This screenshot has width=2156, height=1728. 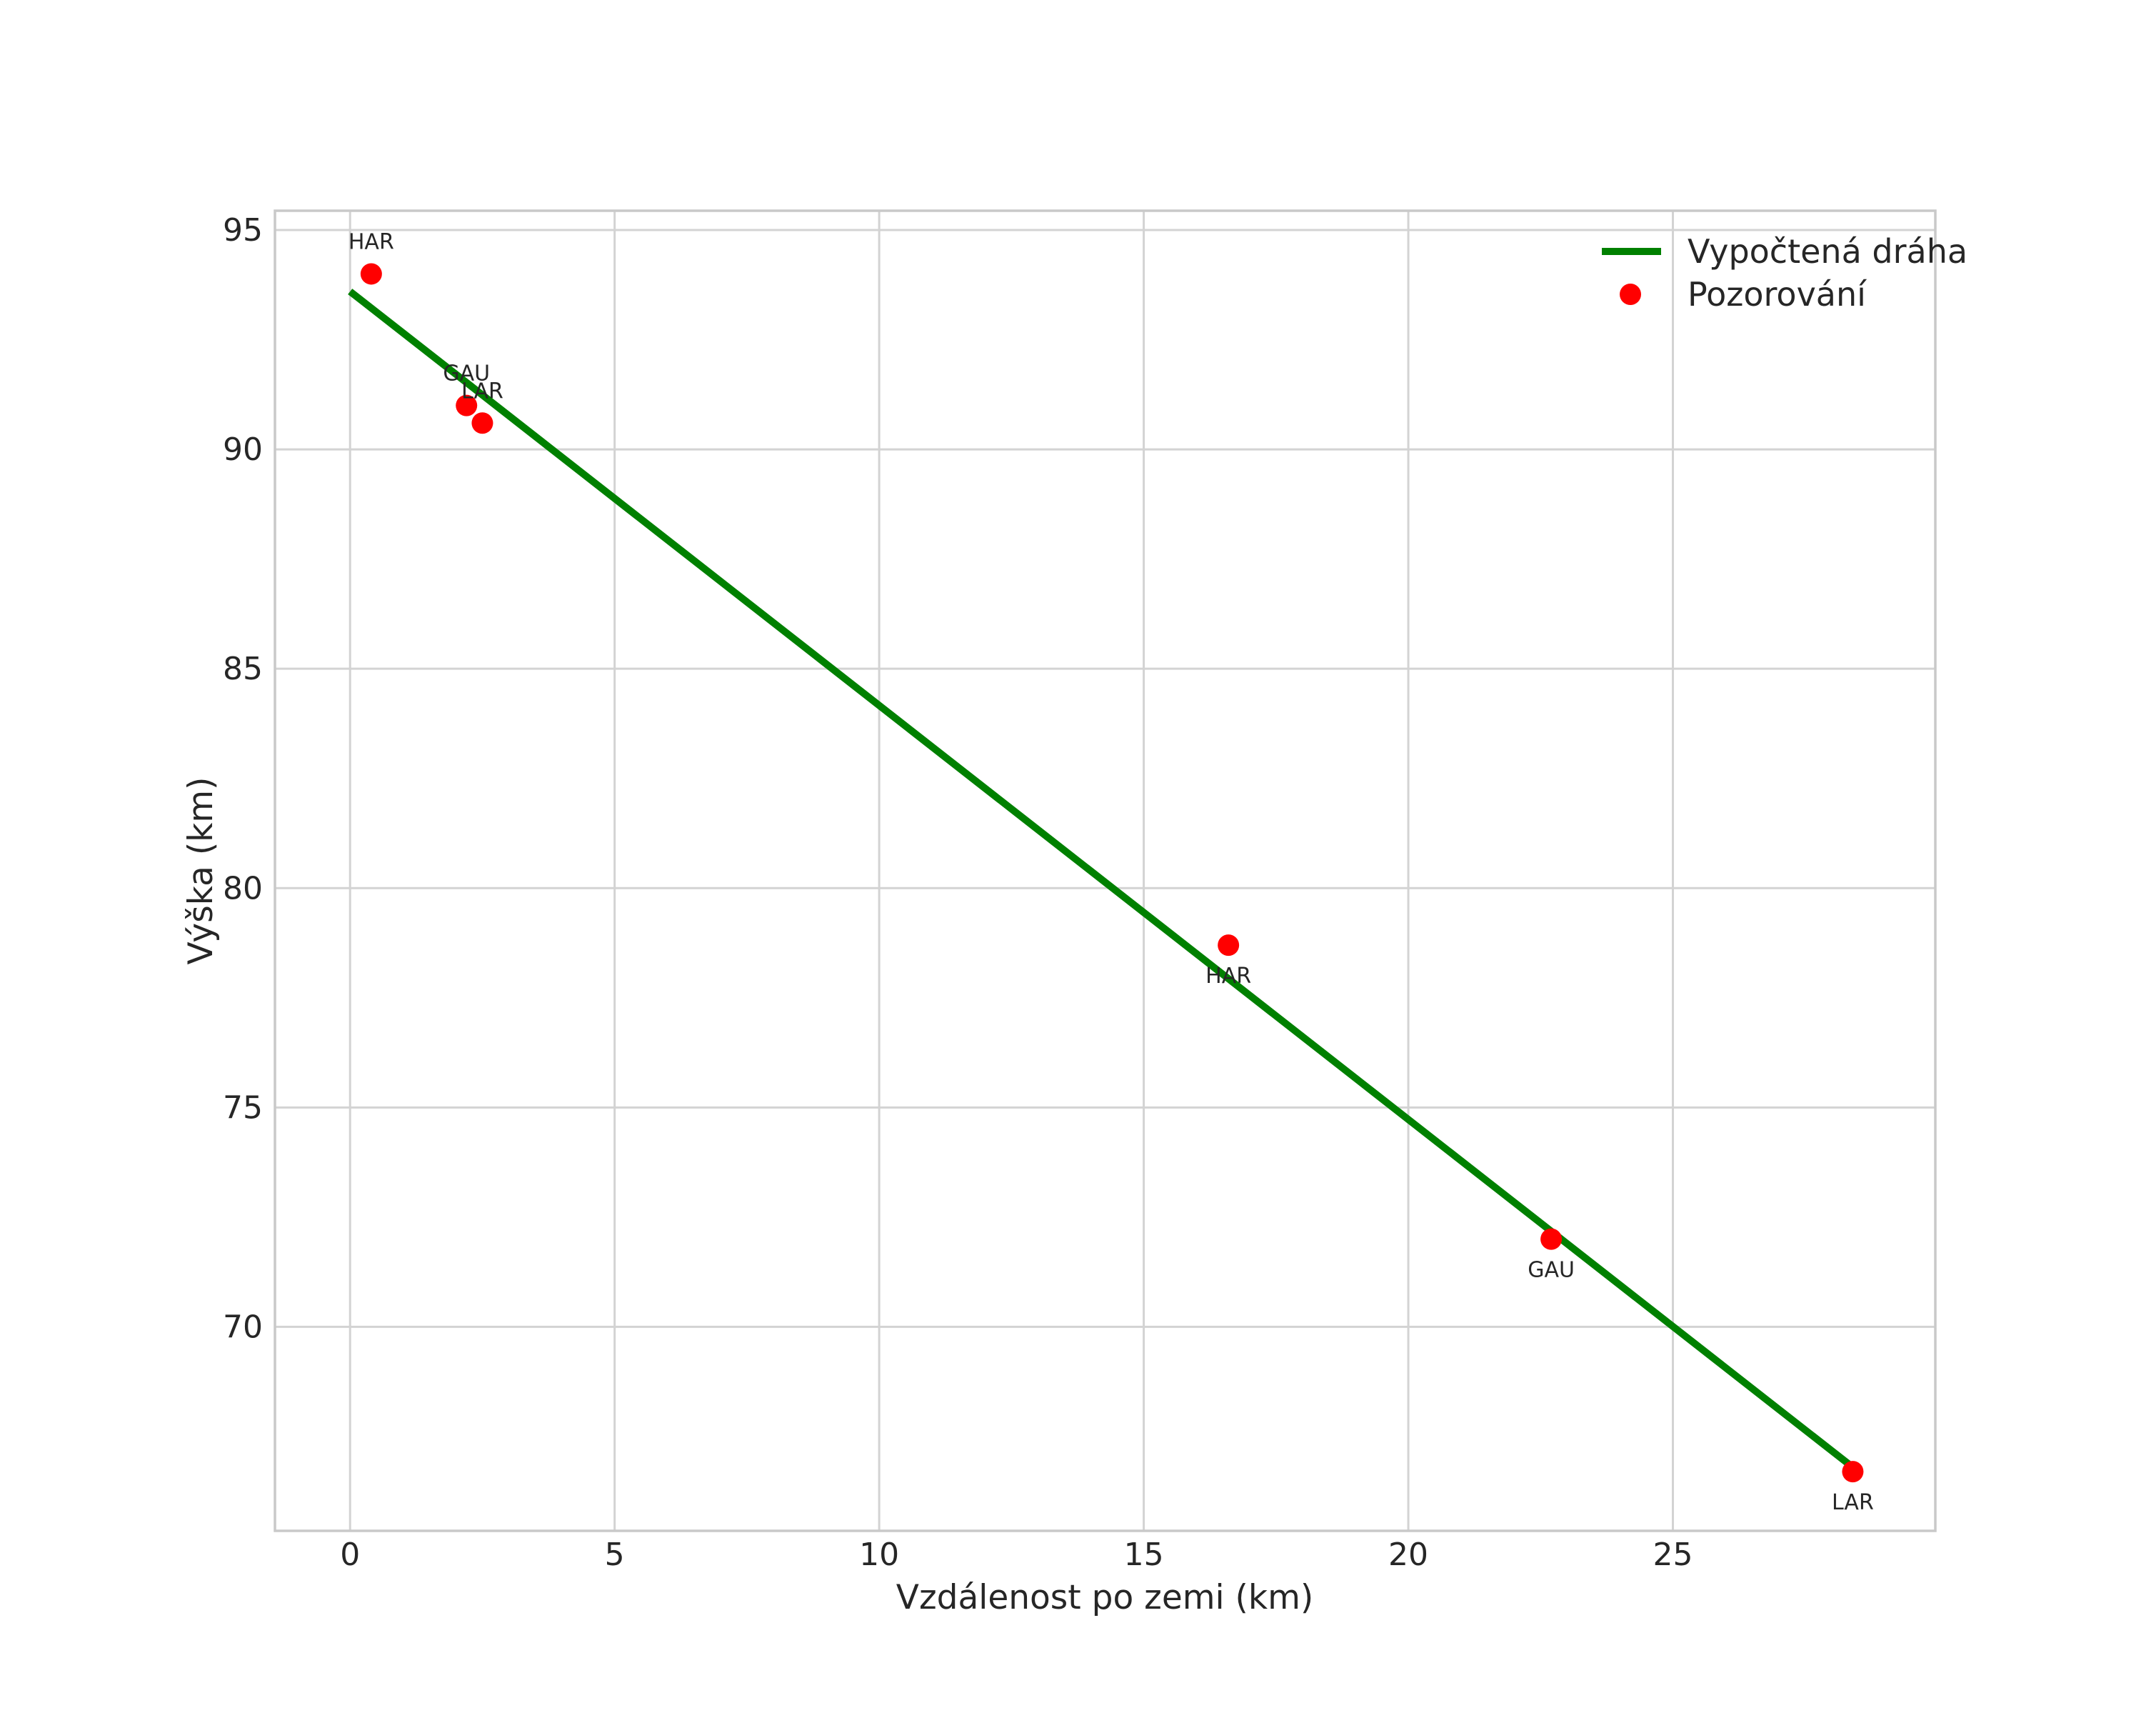 I want to click on y-tick-label-85: 85, so click(x=243, y=669).